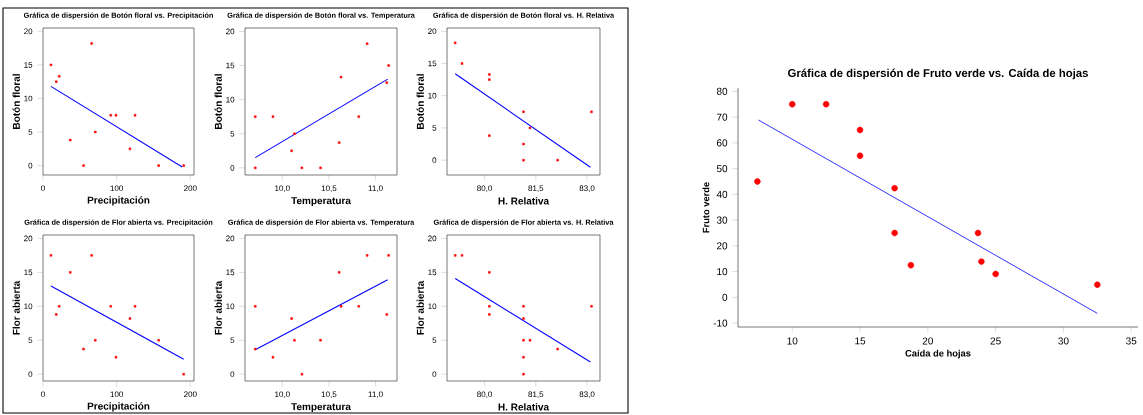 The width and height of the screenshot is (1143, 415). What do you see at coordinates (722, 117) in the screenshot?
I see `y-tick-label: 70` at bounding box center [722, 117].